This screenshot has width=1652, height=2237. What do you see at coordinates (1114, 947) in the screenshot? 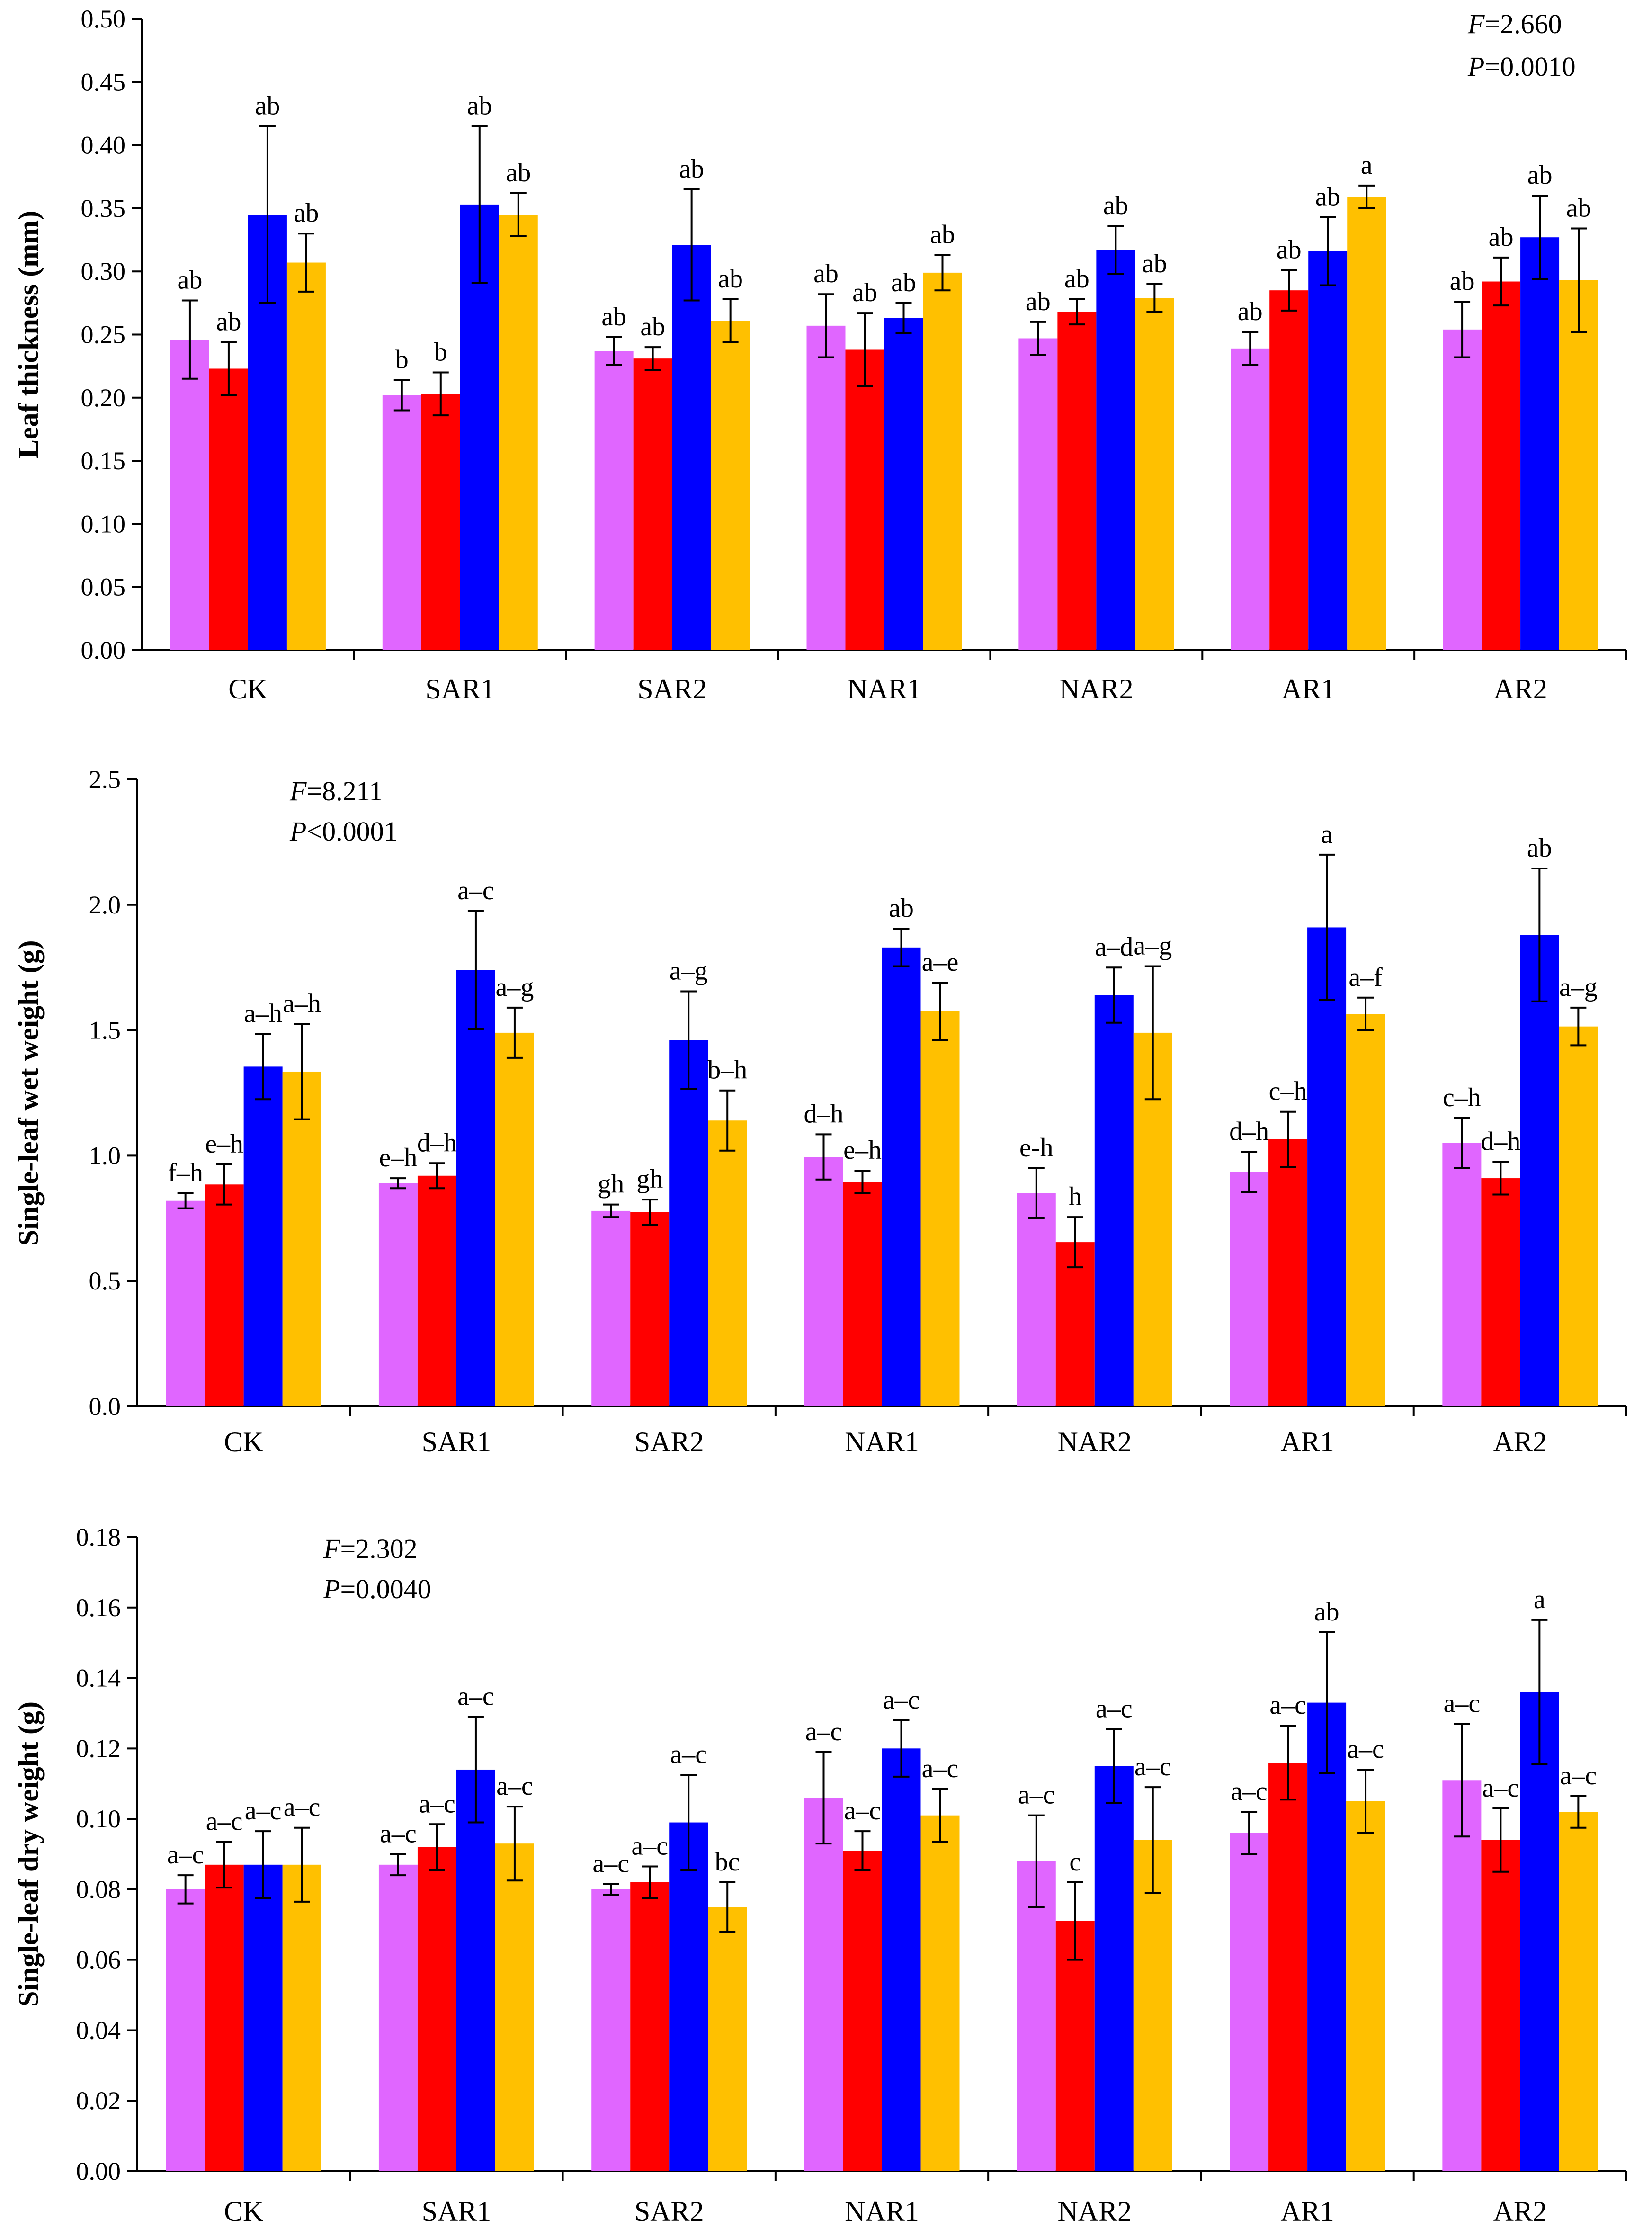
I see `significance-label: a–d` at bounding box center [1114, 947].